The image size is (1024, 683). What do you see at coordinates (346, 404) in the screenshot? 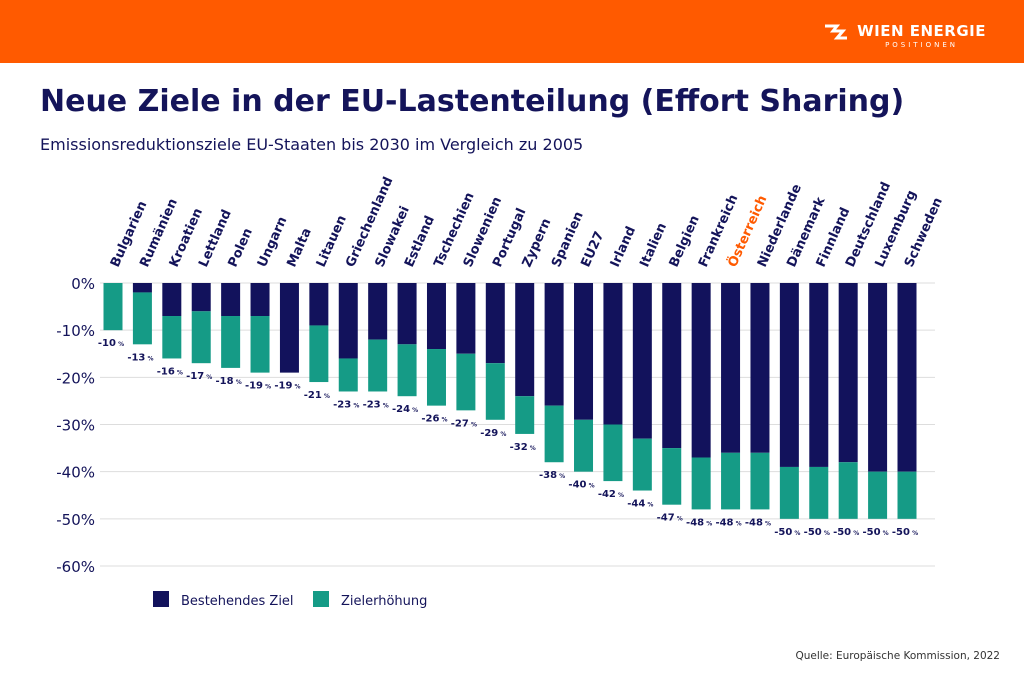
I see `data-label: -23 %` at bounding box center [346, 404].